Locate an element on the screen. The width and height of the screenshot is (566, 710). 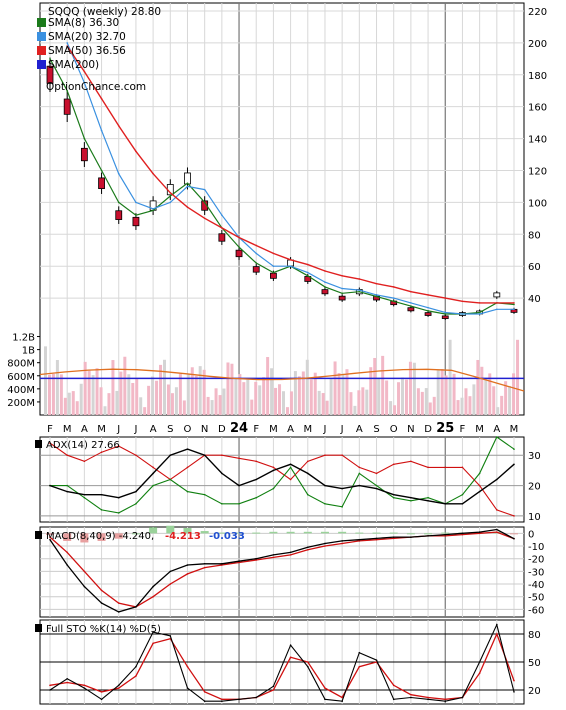
adx-legend-swatch is located at coordinates (38, 444).